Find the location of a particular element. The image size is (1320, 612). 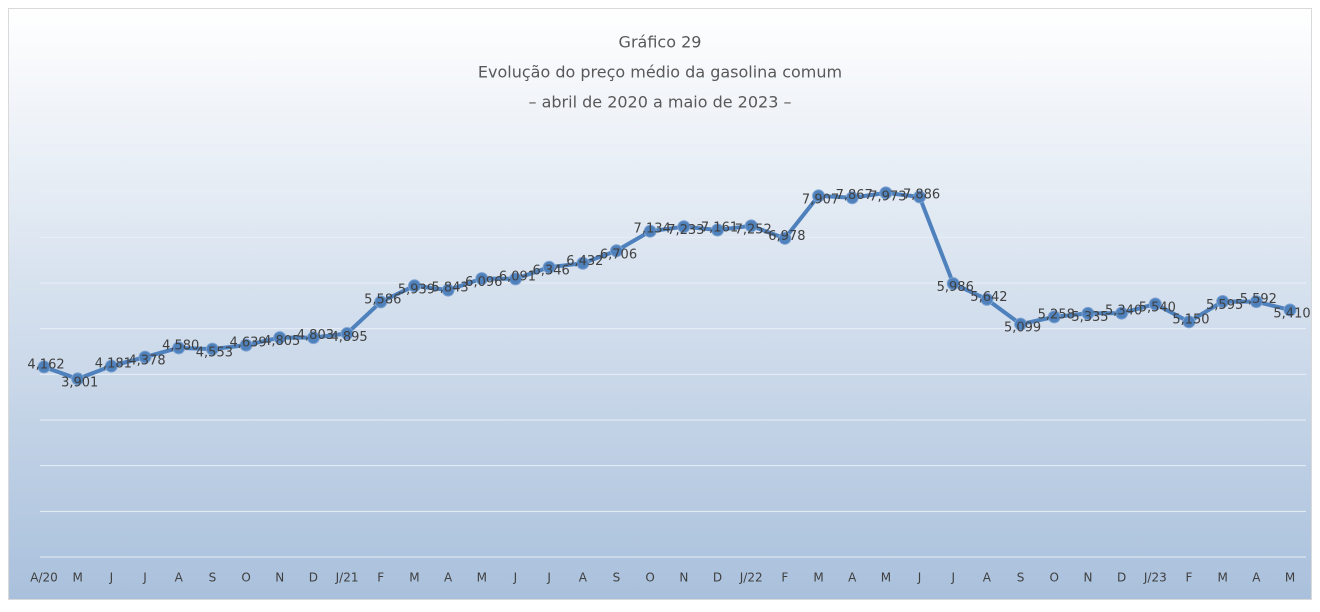

data-label: 4,181 is located at coordinates (113, 364).